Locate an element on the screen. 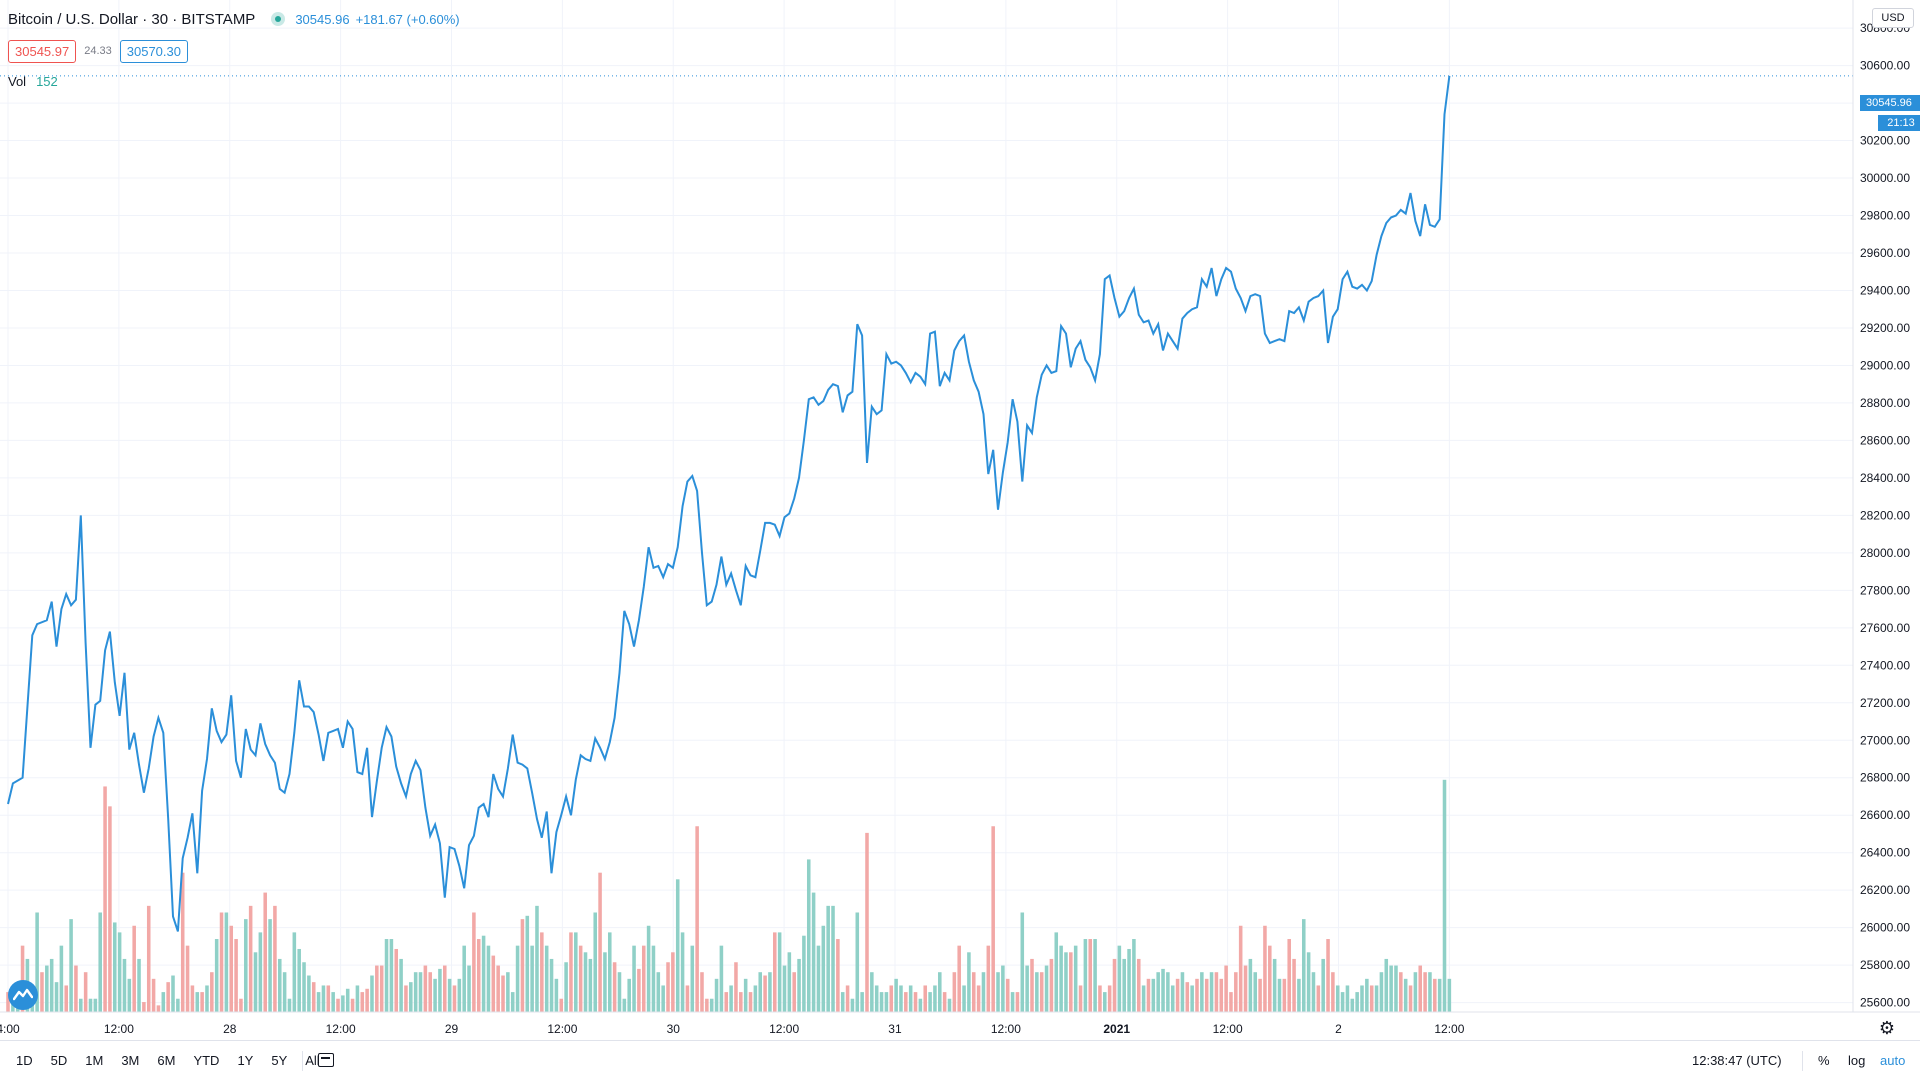 The height and width of the screenshot is (1081, 1920). range-1m: 1M is located at coordinates (94, 1060).